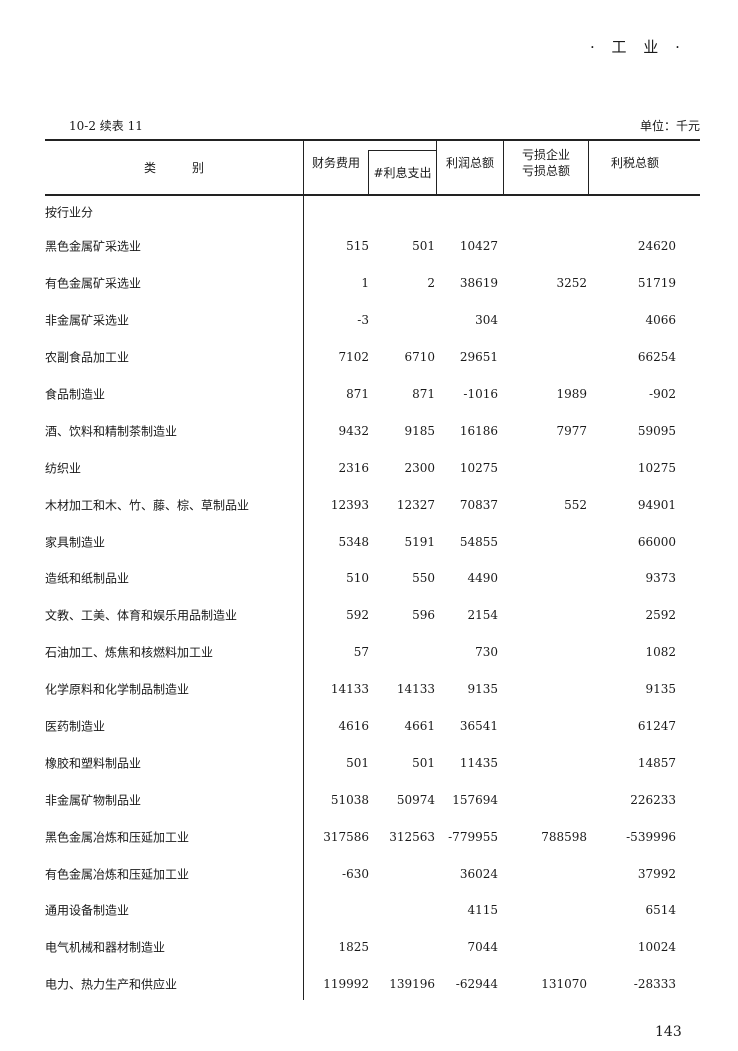 Image resolution: width=738 pixels, height=1051 pixels. What do you see at coordinates (423, 578) in the screenshot?
I see `cell-value: 550` at bounding box center [423, 578].